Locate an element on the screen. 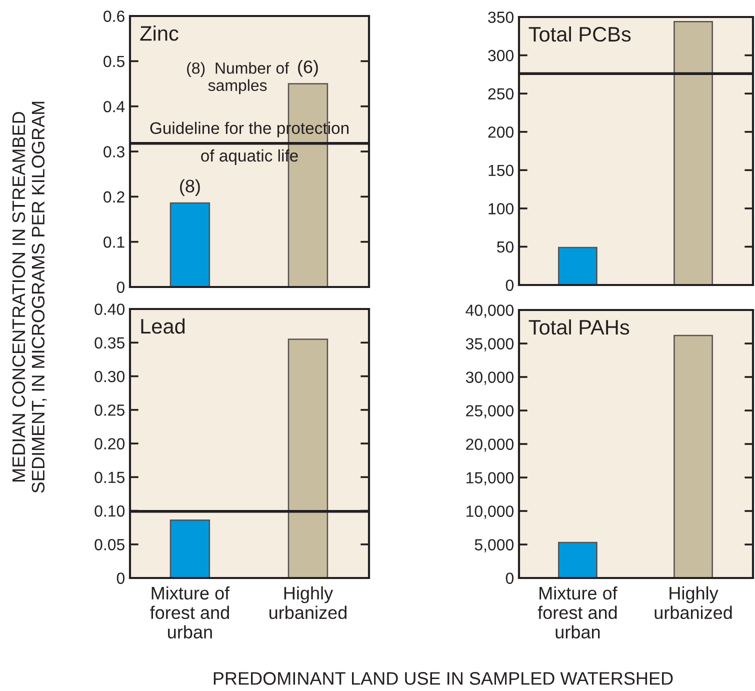  y-tick-label: 250 is located at coordinates (501, 94).